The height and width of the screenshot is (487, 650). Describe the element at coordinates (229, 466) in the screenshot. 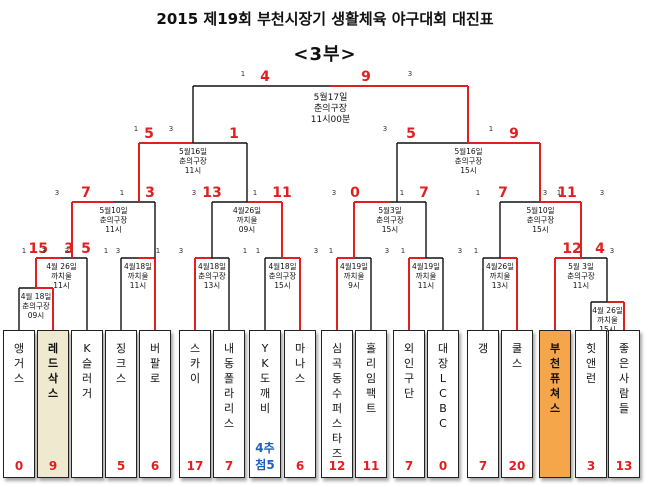

I see `team-score: 7` at that location.